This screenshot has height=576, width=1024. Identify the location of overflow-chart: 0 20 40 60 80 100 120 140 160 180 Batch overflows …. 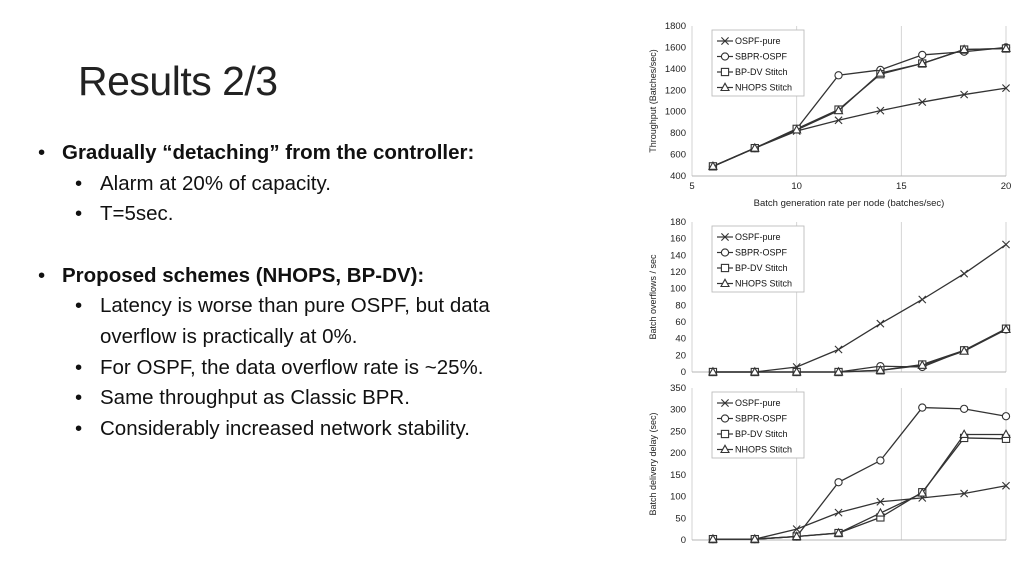
(829, 297).